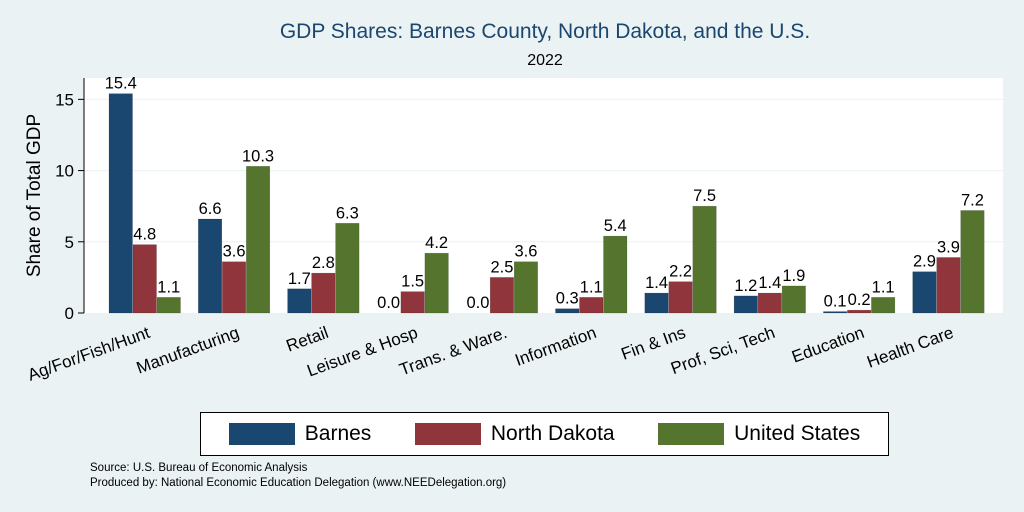 The height and width of the screenshot is (512, 1024). I want to click on legend-item-barnes: Barnes, so click(300, 434).